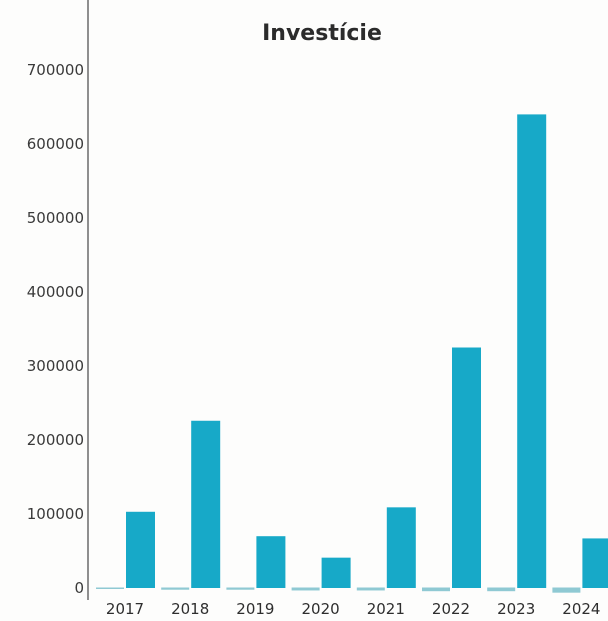 The image size is (608, 621). I want to click on y-tick-label: 400000, so click(55, 292).